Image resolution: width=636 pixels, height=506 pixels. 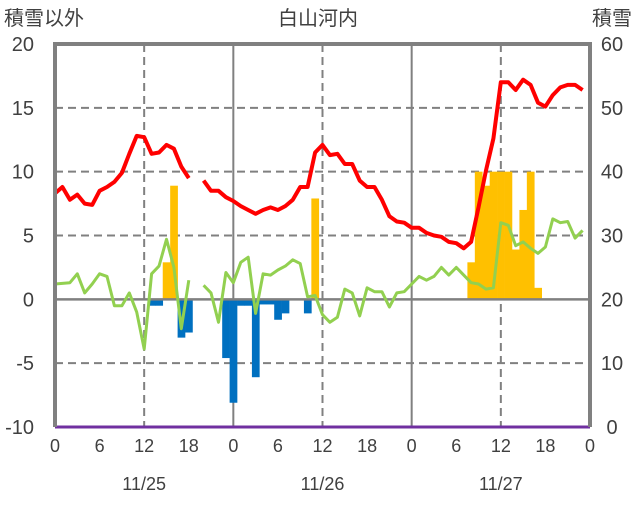 I want to click on left-tick-label: 5, so click(x=28, y=237).